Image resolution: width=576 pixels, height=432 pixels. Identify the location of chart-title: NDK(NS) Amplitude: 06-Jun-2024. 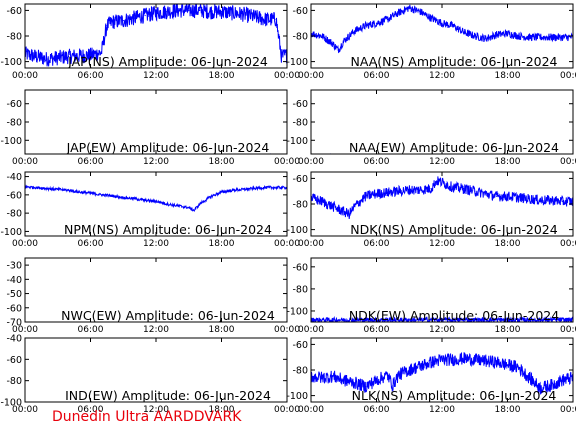
(453, 229).